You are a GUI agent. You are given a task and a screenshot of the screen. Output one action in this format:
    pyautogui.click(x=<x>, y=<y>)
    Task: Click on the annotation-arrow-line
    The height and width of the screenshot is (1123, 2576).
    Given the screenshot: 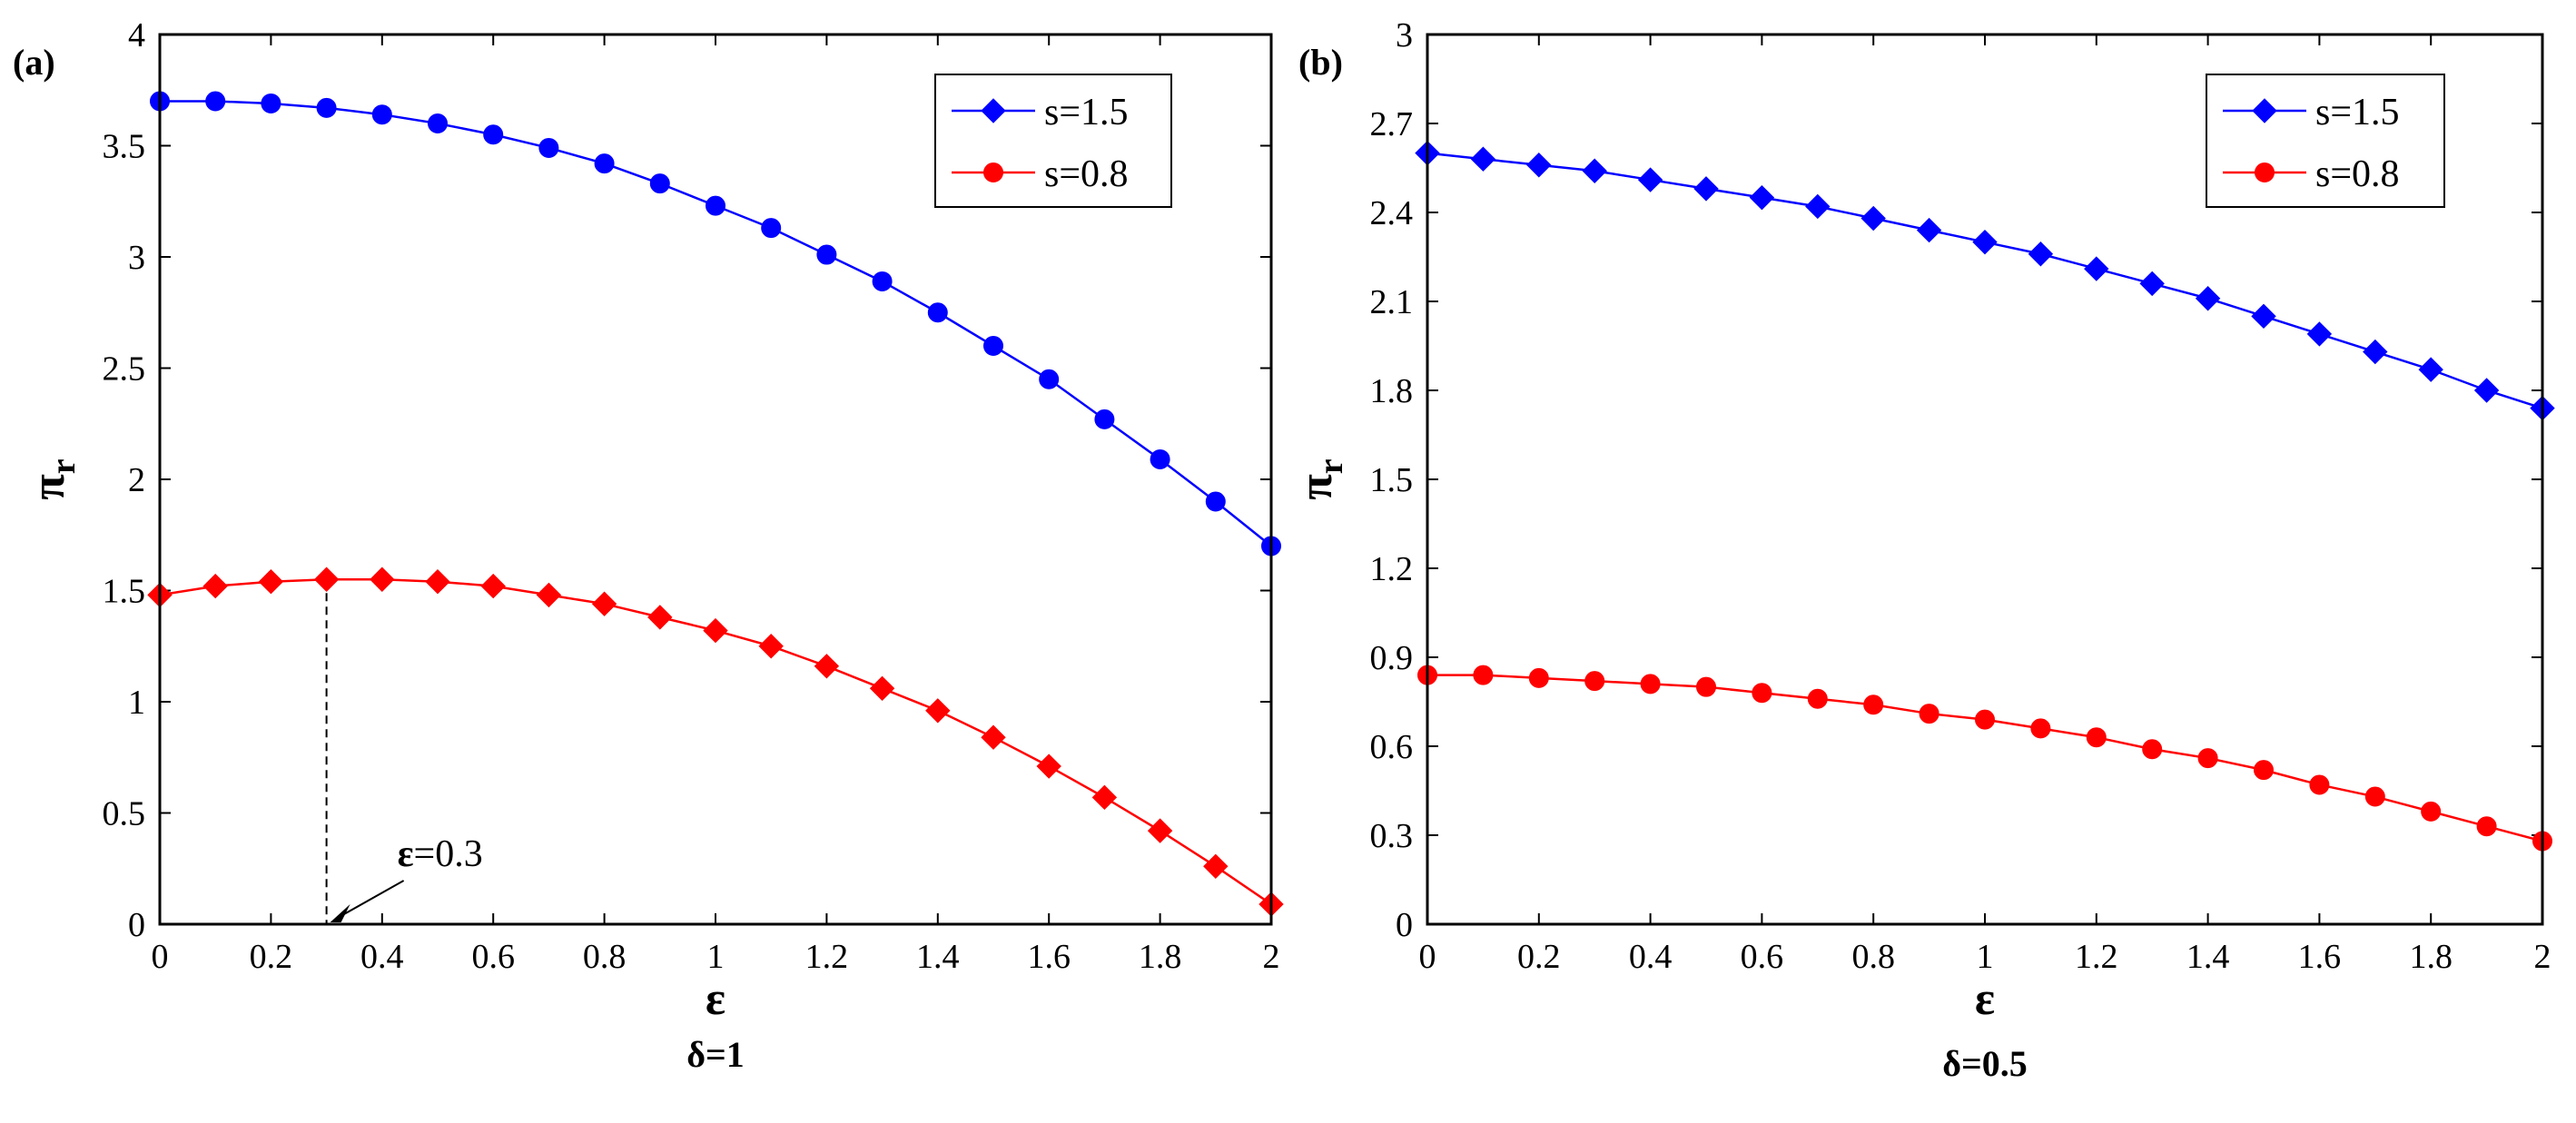 What is the action you would take?
    pyautogui.click(x=372, y=899)
    